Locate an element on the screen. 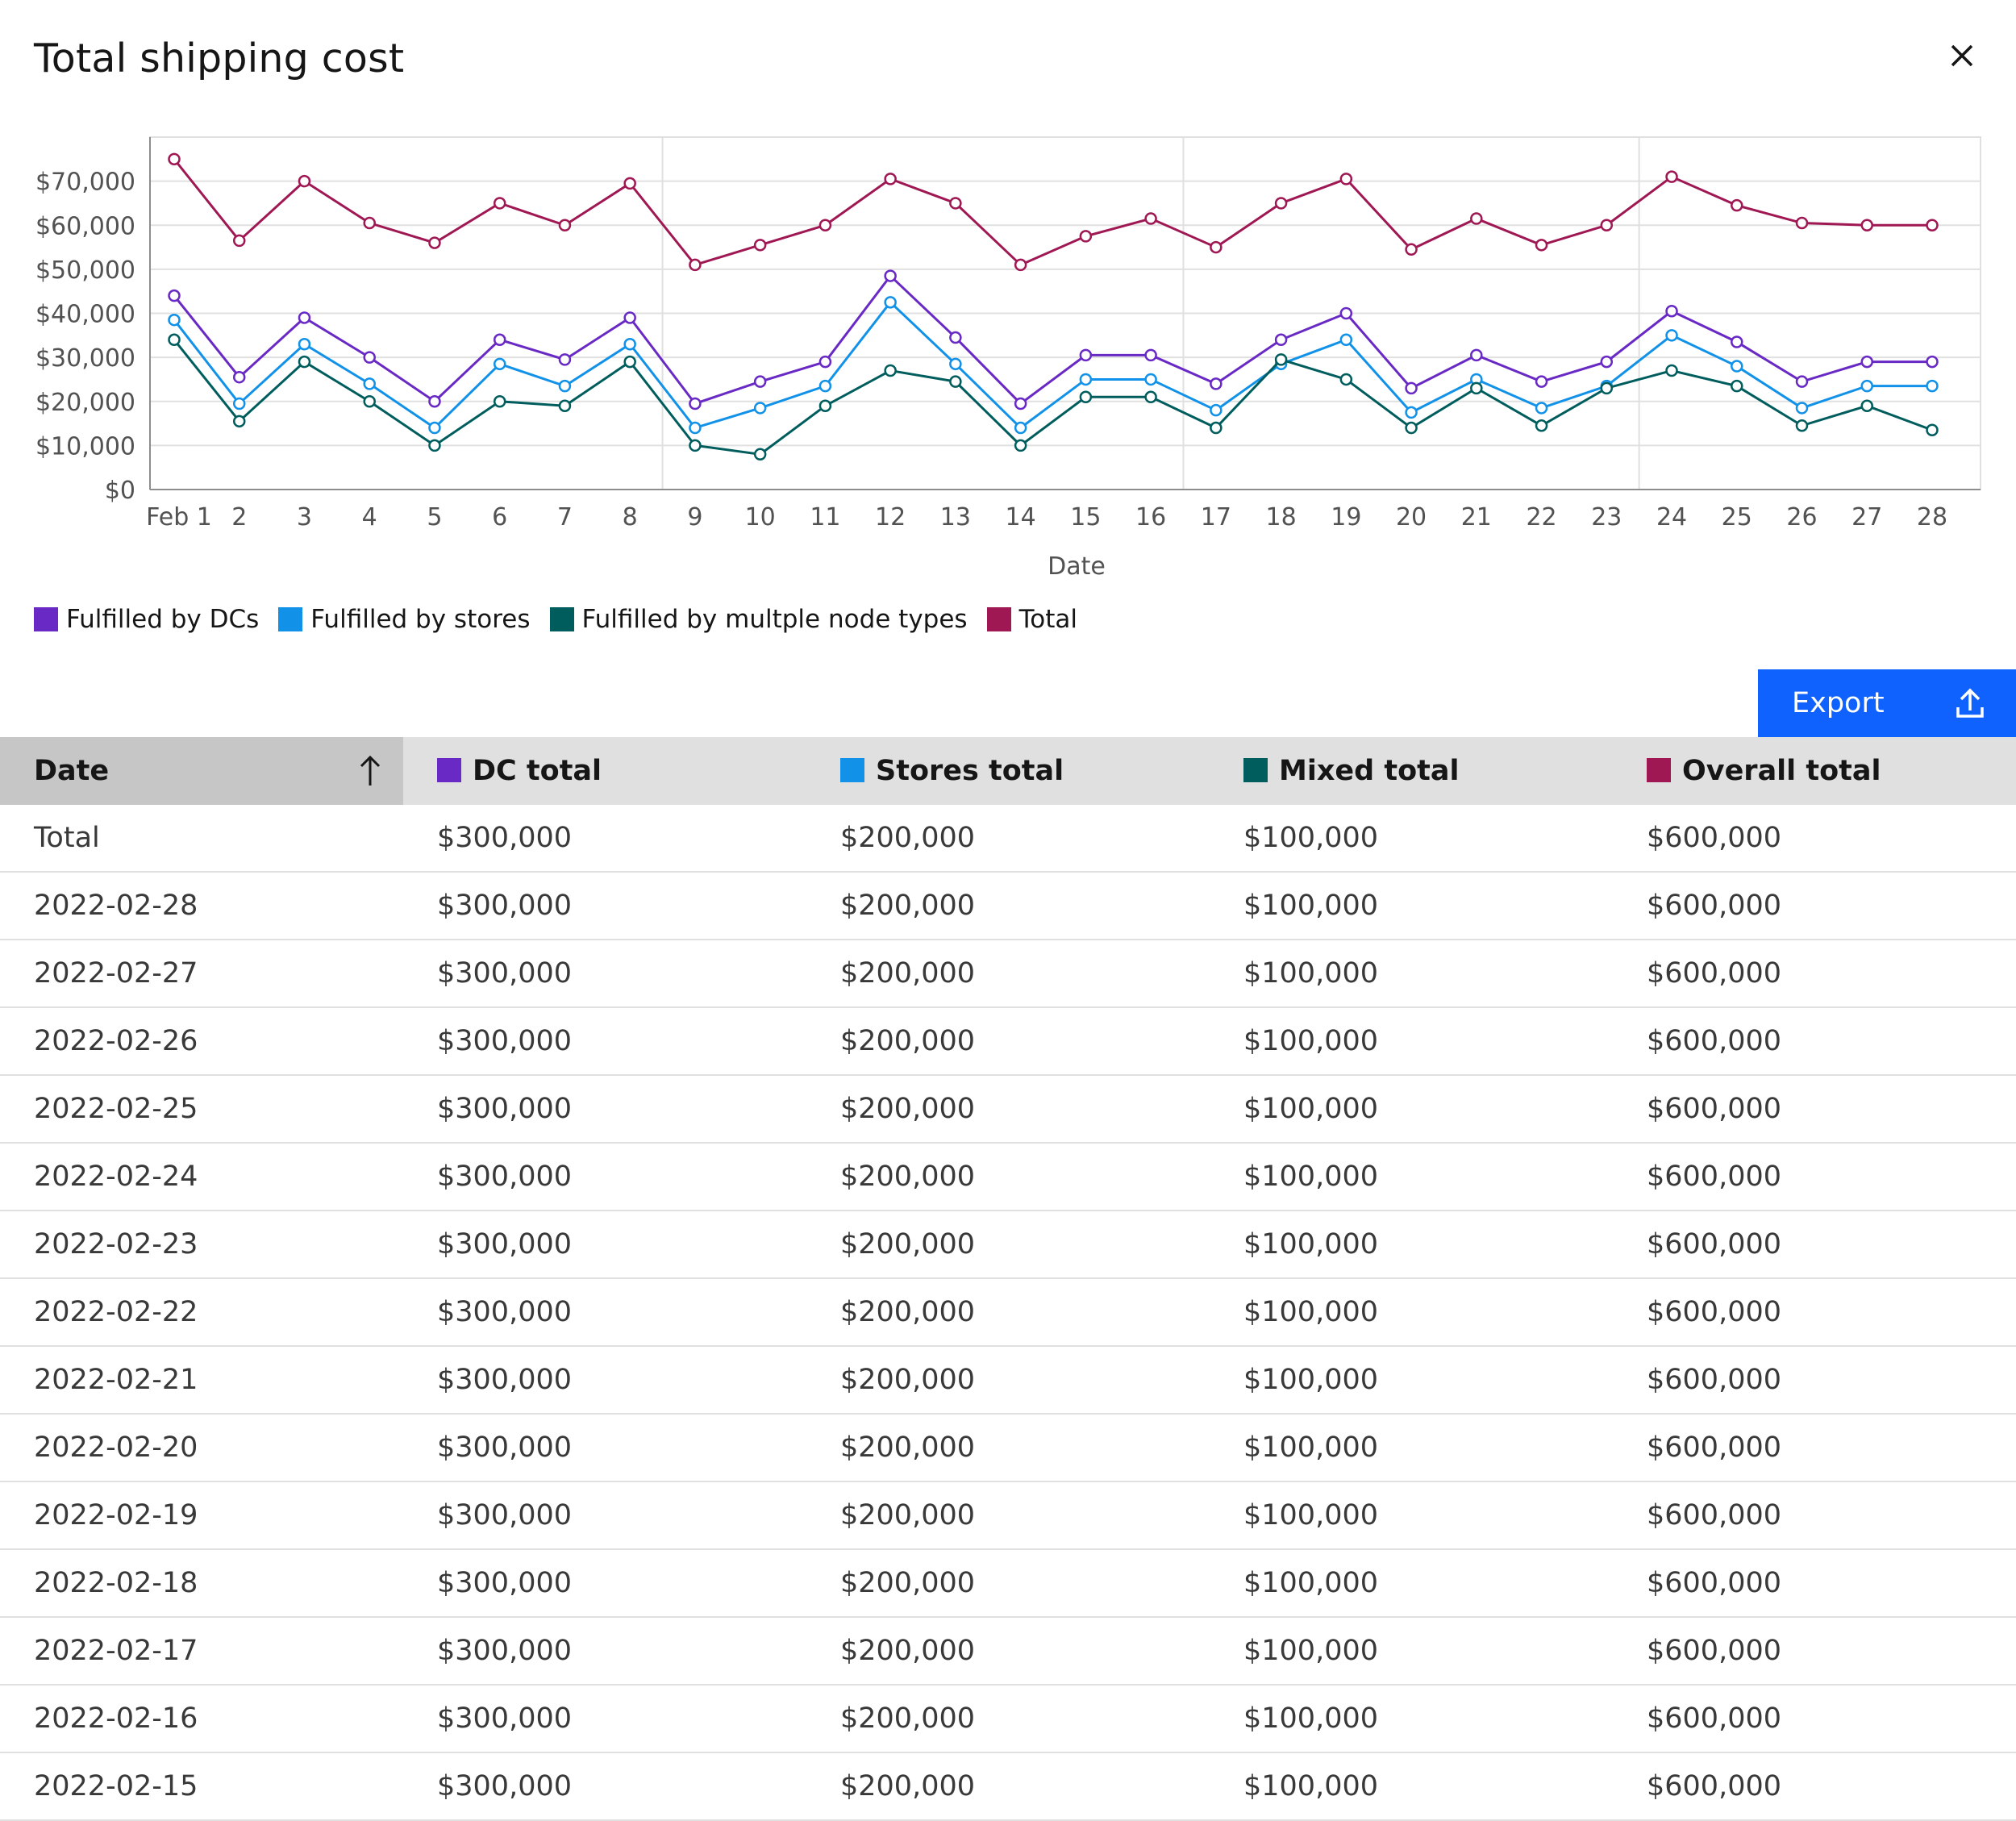 The image size is (2016, 1821). arrow-up-icon is located at coordinates (370, 771).